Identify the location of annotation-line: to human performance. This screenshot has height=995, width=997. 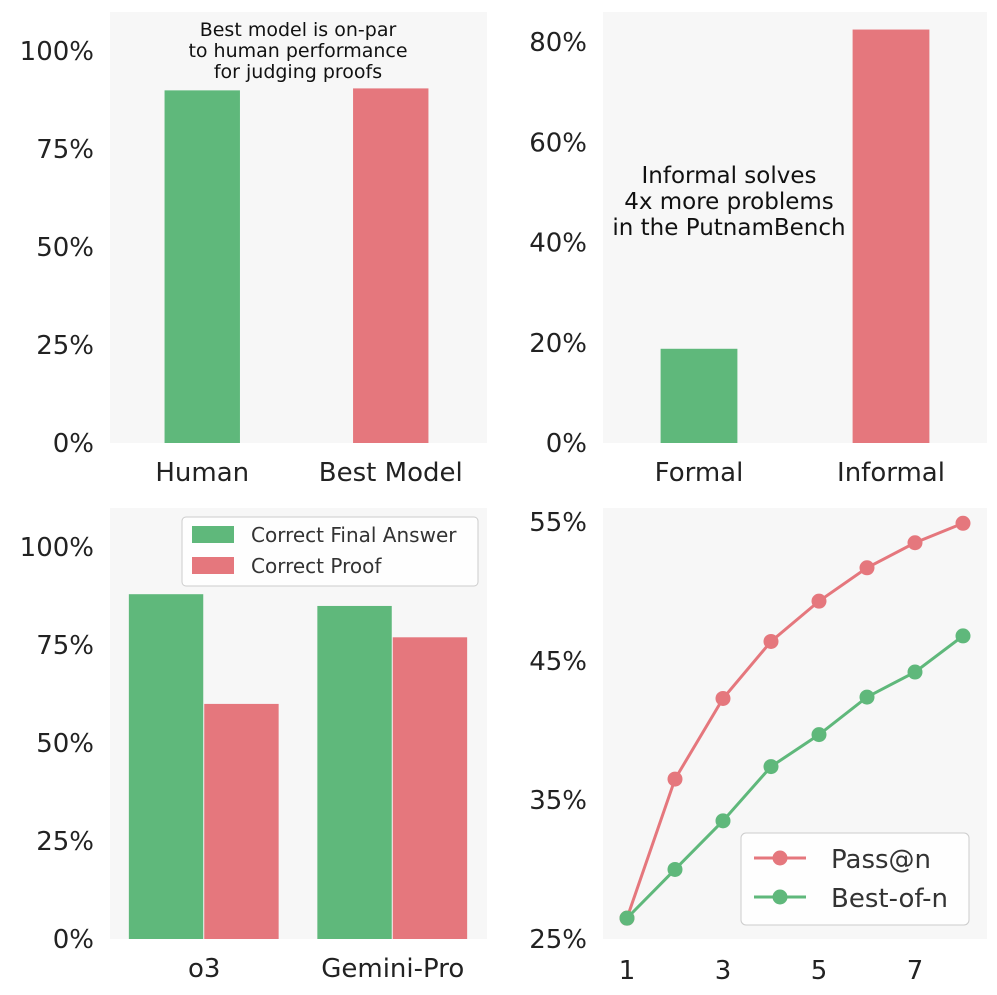
(297, 51).